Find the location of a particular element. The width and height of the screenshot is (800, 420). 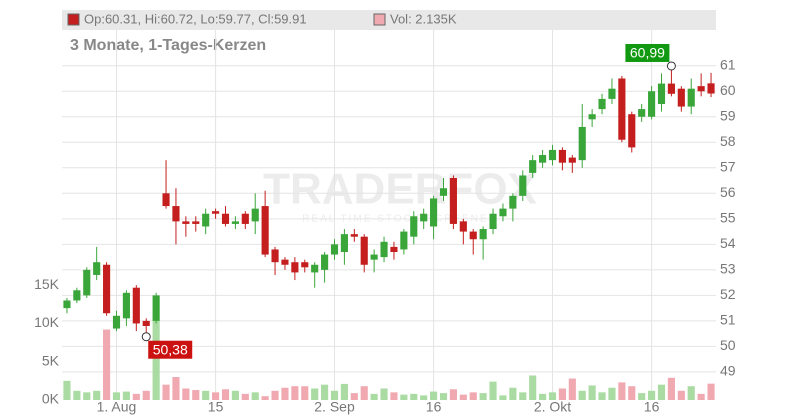

y-tick-label: 56 is located at coordinates (728, 192).